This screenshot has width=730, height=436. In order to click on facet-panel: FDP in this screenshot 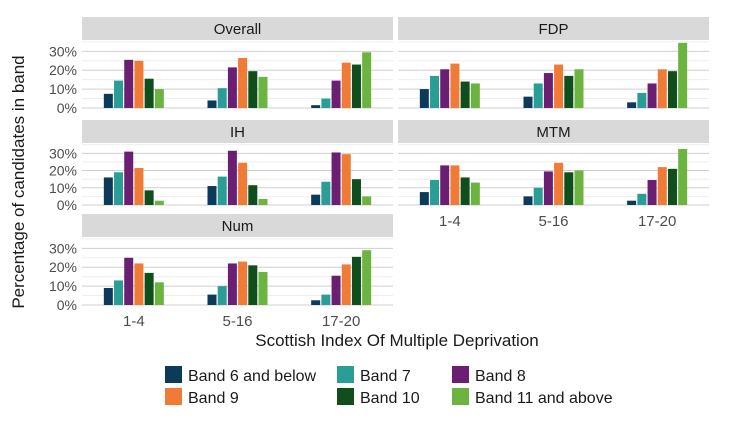, I will do `click(553, 63)`.